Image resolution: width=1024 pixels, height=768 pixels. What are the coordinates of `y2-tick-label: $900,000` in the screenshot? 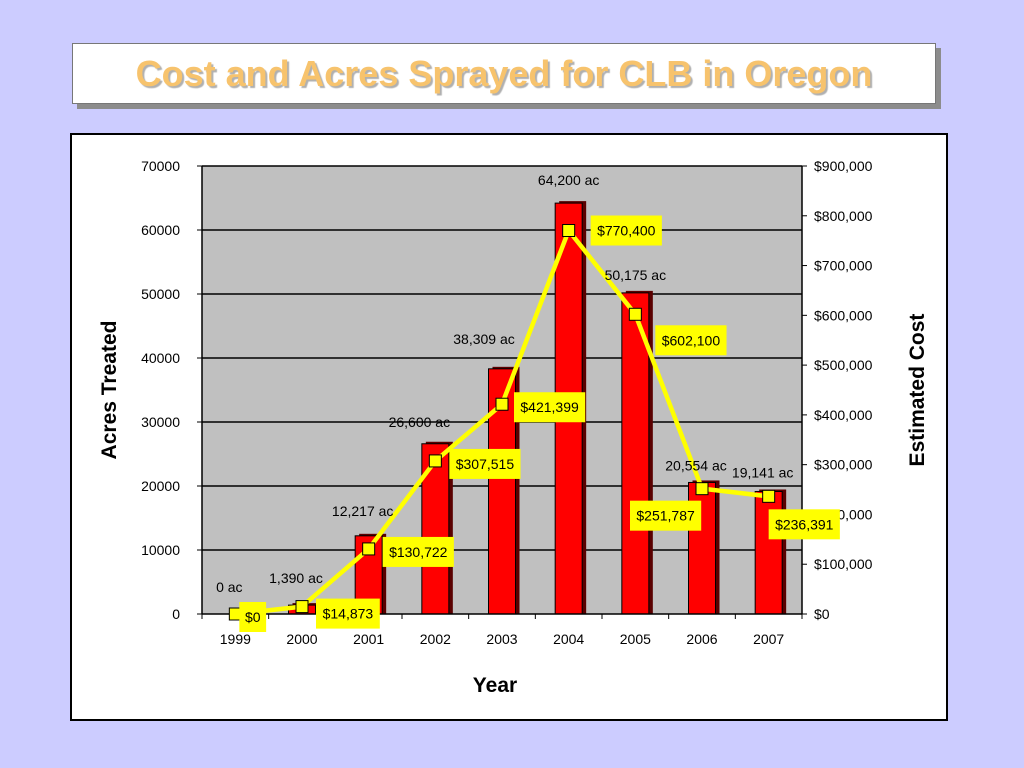 It's located at (843, 166).